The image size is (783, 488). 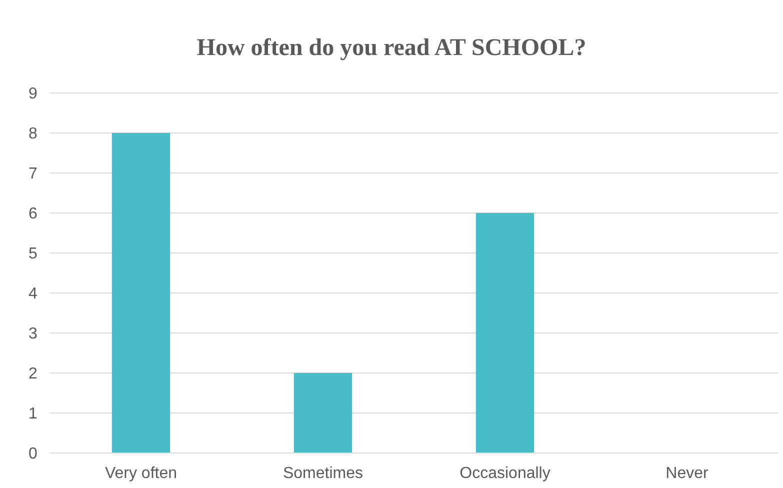 I want to click on x-tick-label: Sometimes, so click(x=323, y=473).